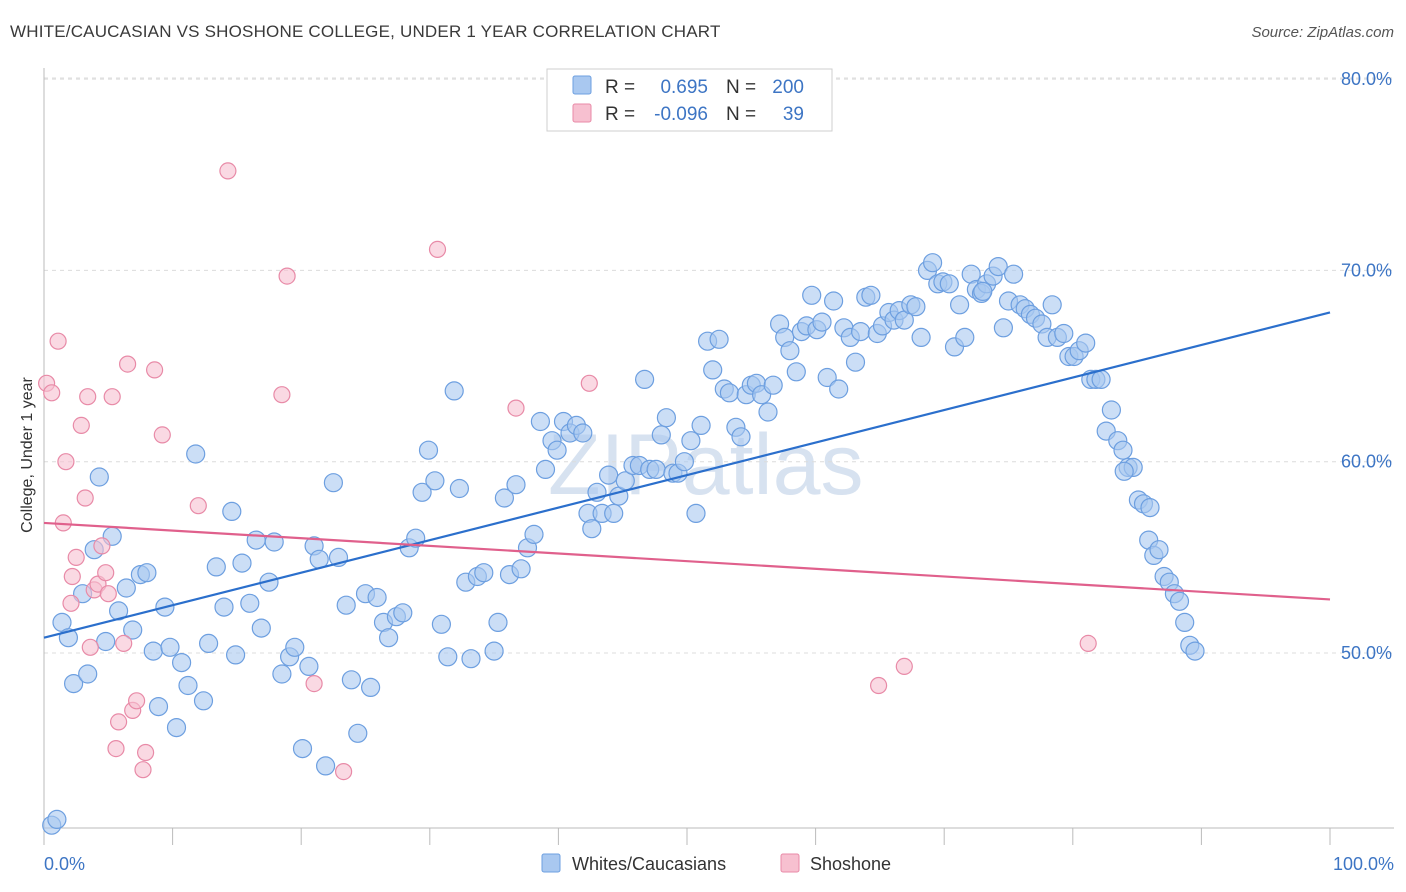 The width and height of the screenshot is (1406, 892). Describe the element at coordinates (684, 87) in the screenshot. I see `legend-r-value-1: 0.695` at that location.